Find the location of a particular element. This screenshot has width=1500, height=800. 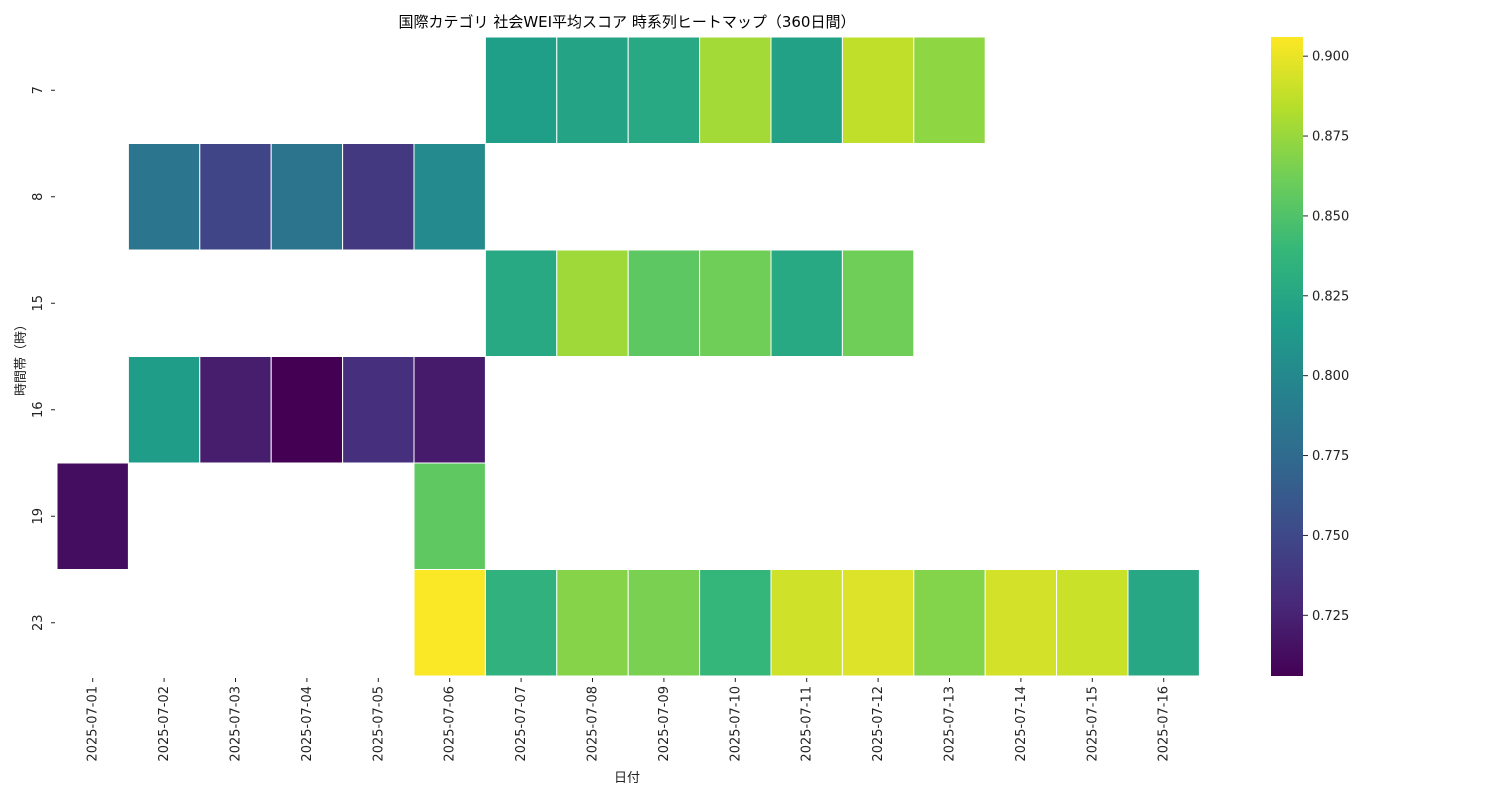

colorbar-tick-label: 0.800 is located at coordinates (1330, 376).